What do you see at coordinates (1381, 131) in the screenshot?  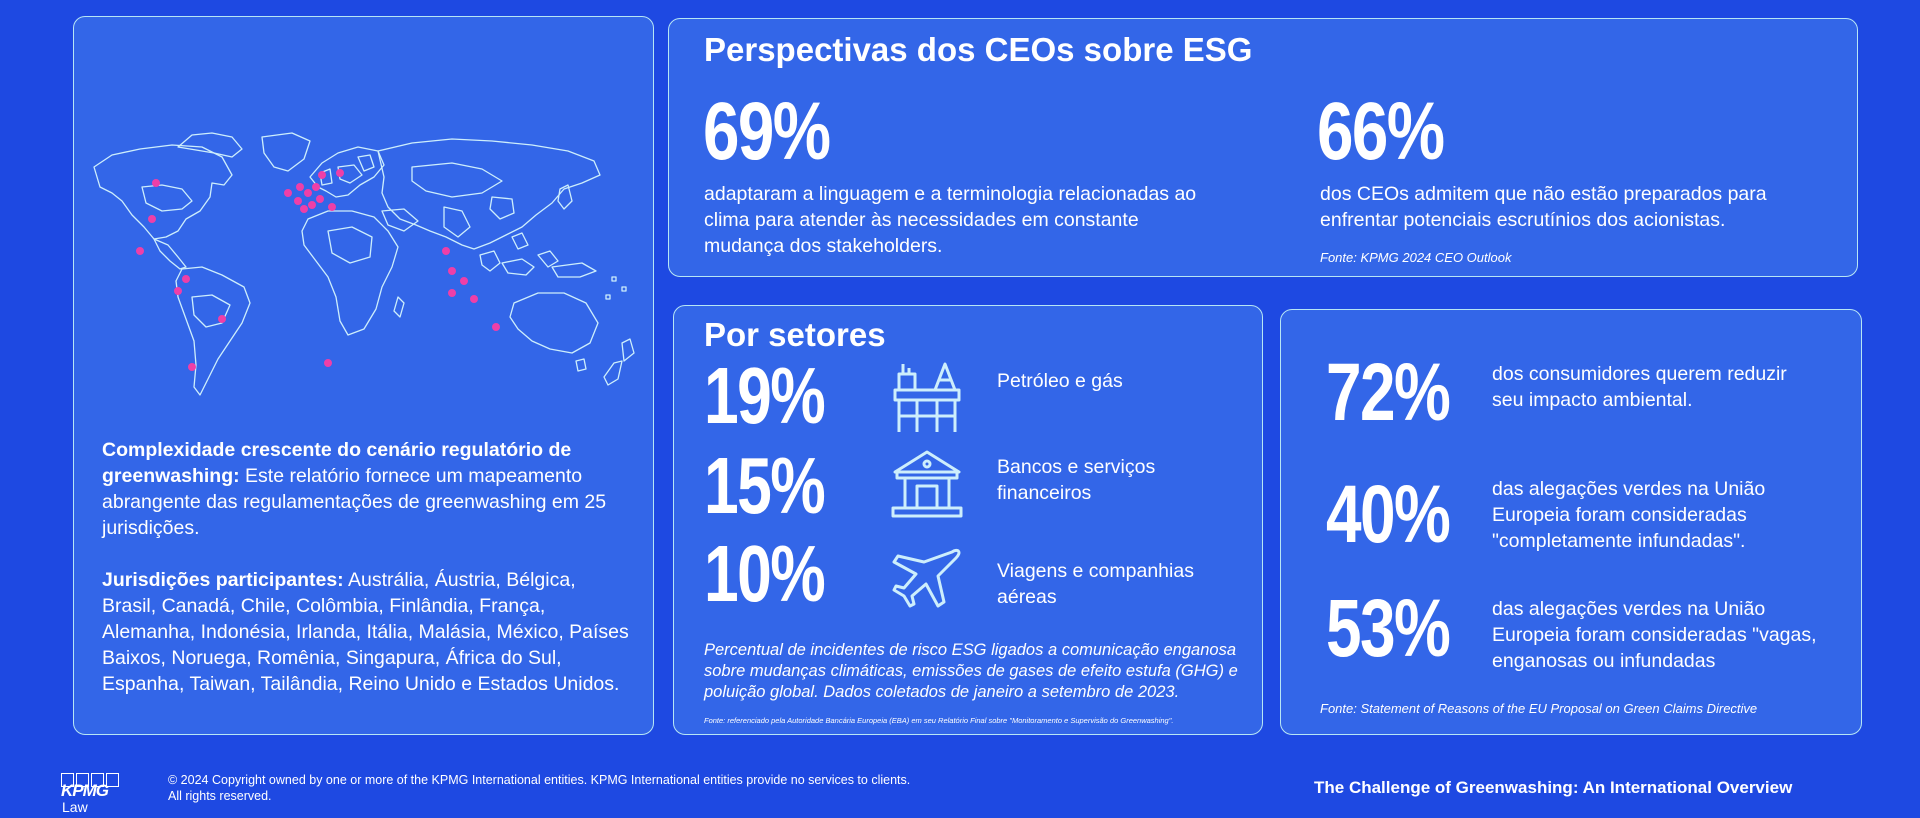 I see `stat-66-value: 66%` at bounding box center [1381, 131].